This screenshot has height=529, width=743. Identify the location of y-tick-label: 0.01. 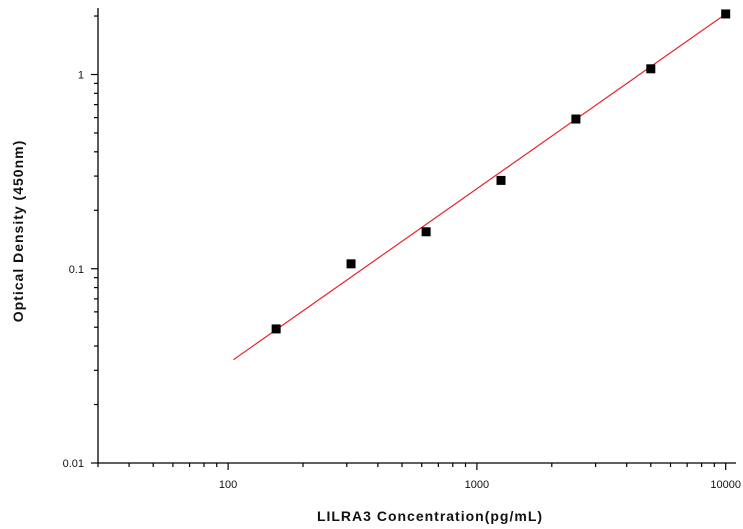
(73, 464).